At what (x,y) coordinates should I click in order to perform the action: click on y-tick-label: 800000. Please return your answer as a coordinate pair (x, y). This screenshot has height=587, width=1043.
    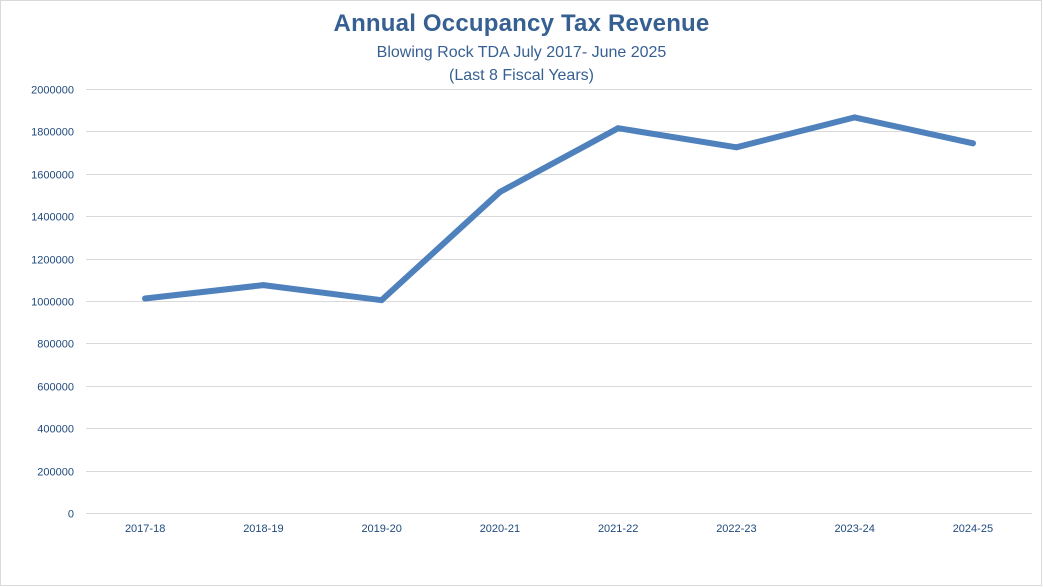
    Looking at the image, I should click on (55, 345).